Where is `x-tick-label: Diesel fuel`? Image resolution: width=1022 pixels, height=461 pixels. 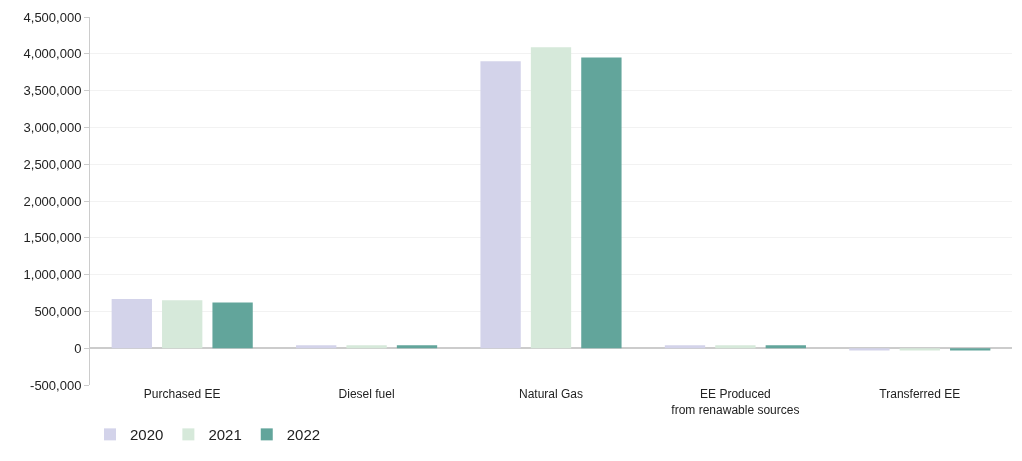 x-tick-label: Diesel fuel is located at coordinates (366, 394).